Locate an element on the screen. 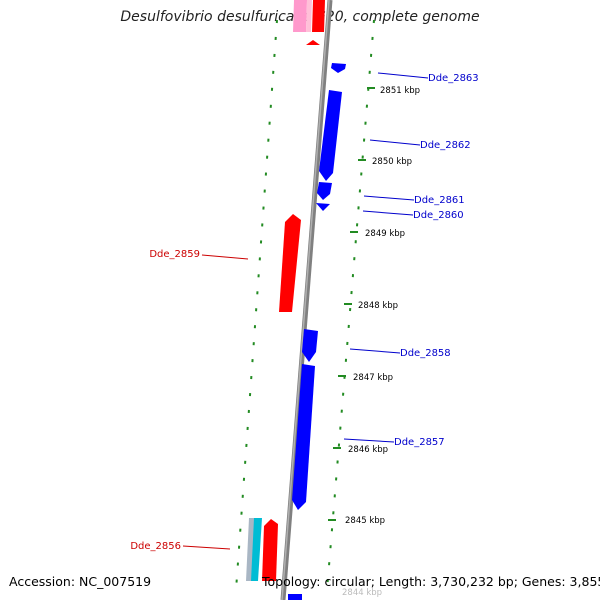 The width and height of the screenshot is (600, 600). right-tick-track is located at coordinates (350, 305).